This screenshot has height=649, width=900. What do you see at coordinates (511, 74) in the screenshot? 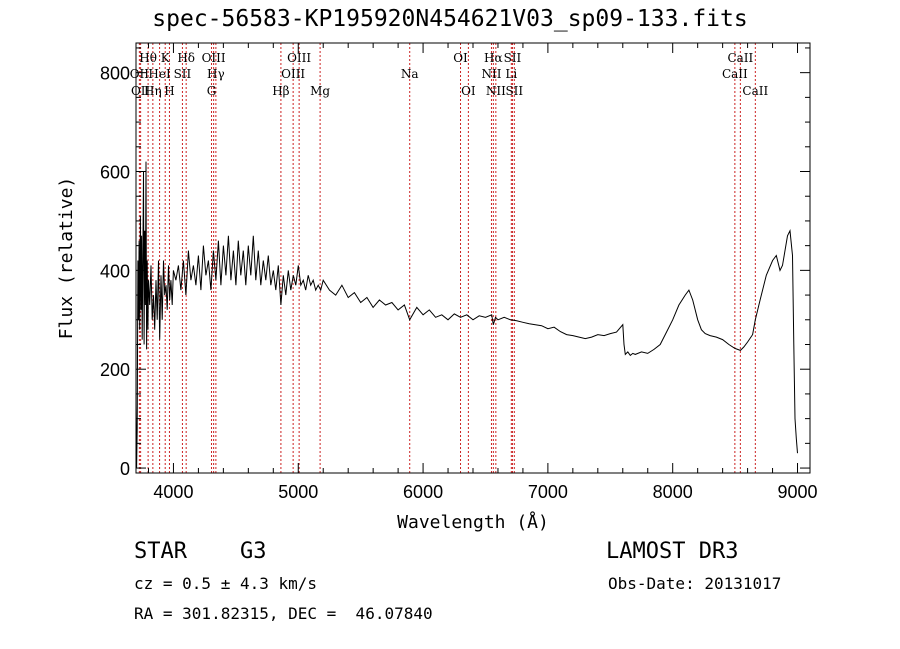
I see `marker-label: Li` at bounding box center [511, 74].